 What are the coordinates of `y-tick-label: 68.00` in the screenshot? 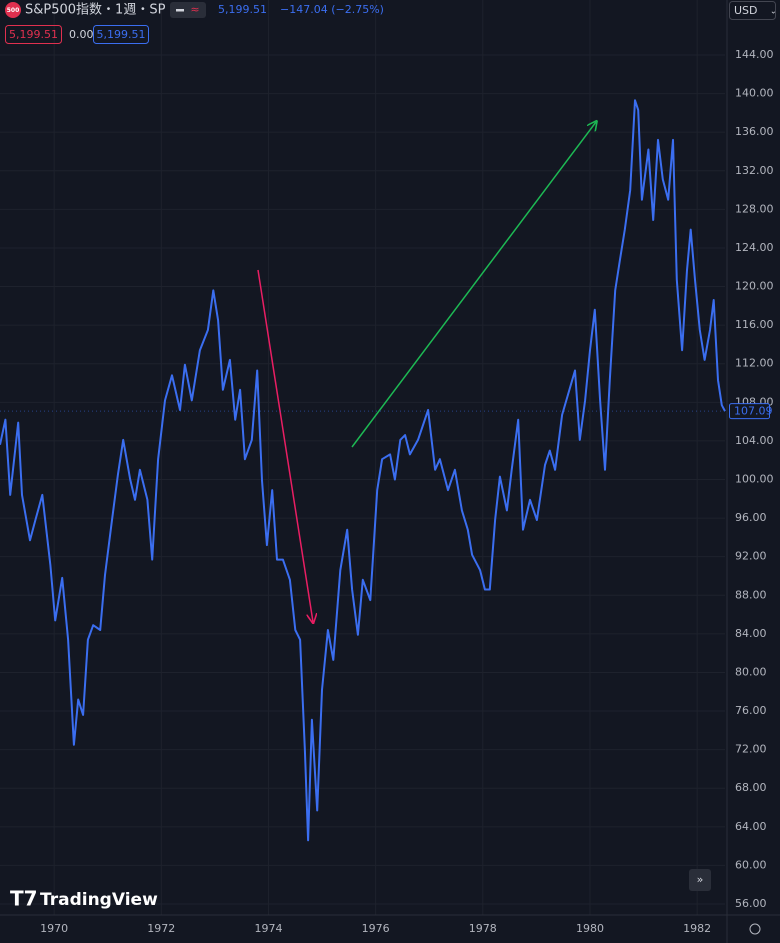 It's located at (751, 787).